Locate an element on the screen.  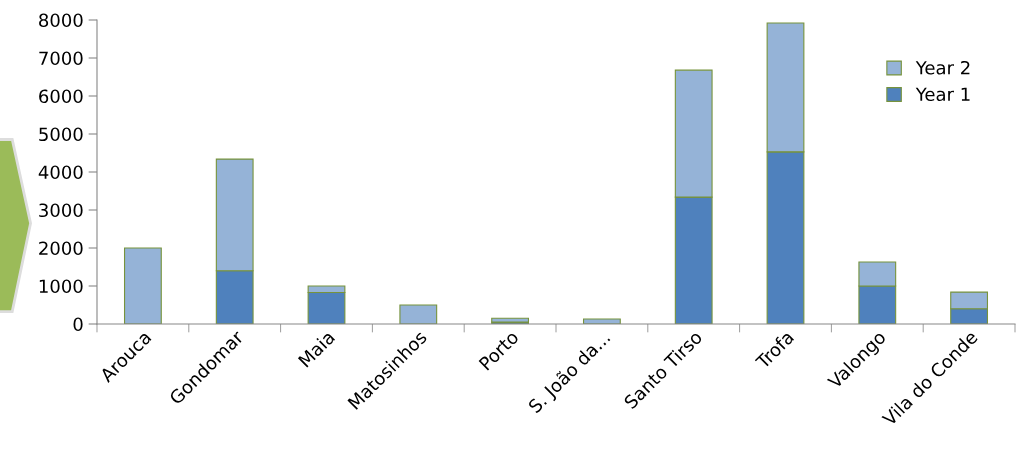
y-tick-label: 7000 is located at coordinates (61, 58).